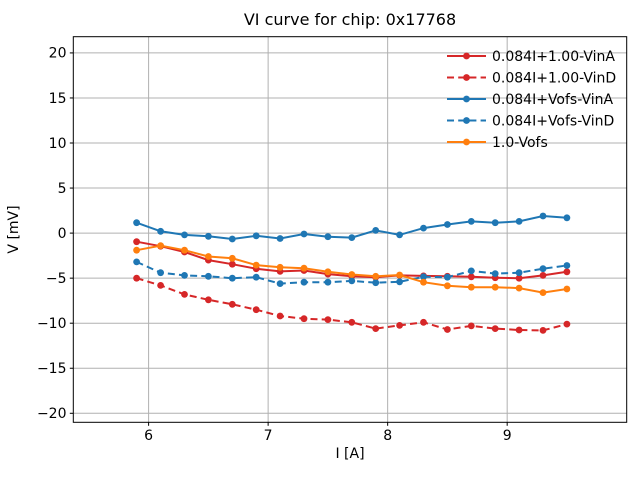 This screenshot has height=480, width=640. I want to click on y-tick-label: 15, so click(58, 99).